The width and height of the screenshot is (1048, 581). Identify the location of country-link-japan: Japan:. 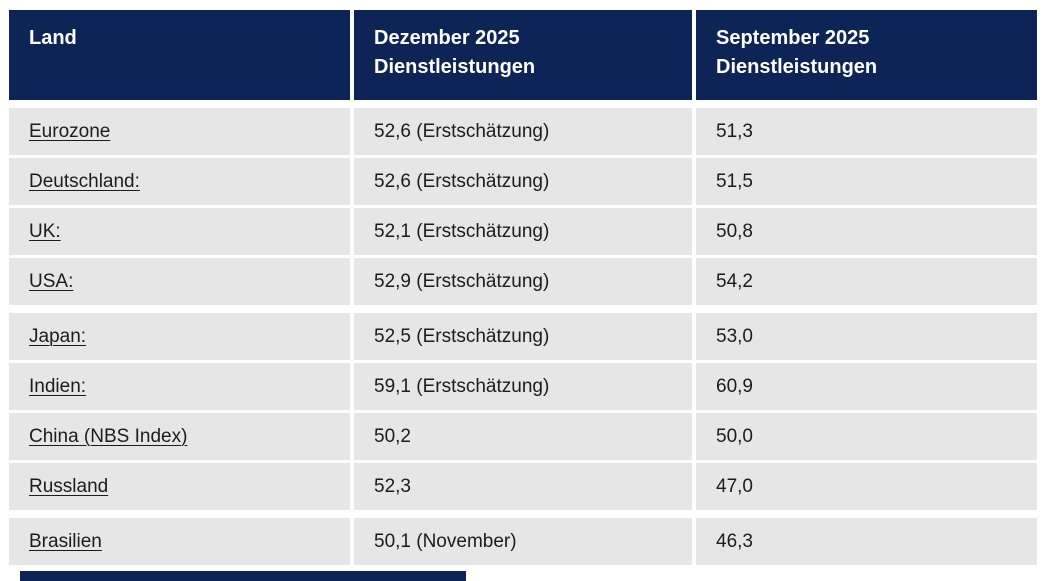
(58, 336).